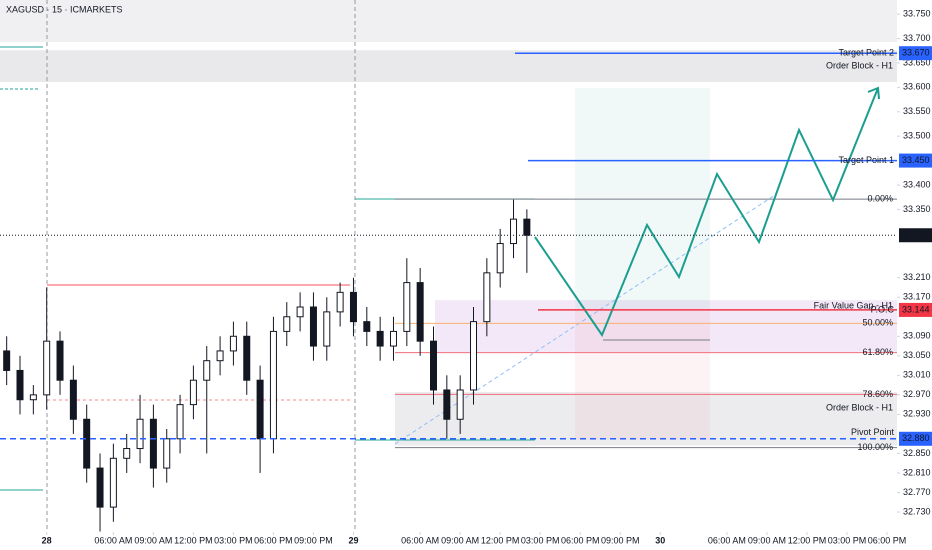  Describe the element at coordinates (877, 323) in the screenshot. I see `fib-label: 50.00%` at that location.